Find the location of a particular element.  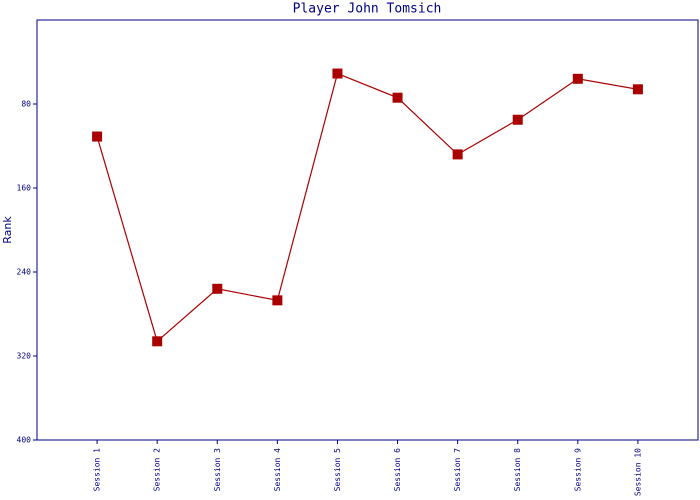

y-tick-label: 240 is located at coordinates (24, 272).